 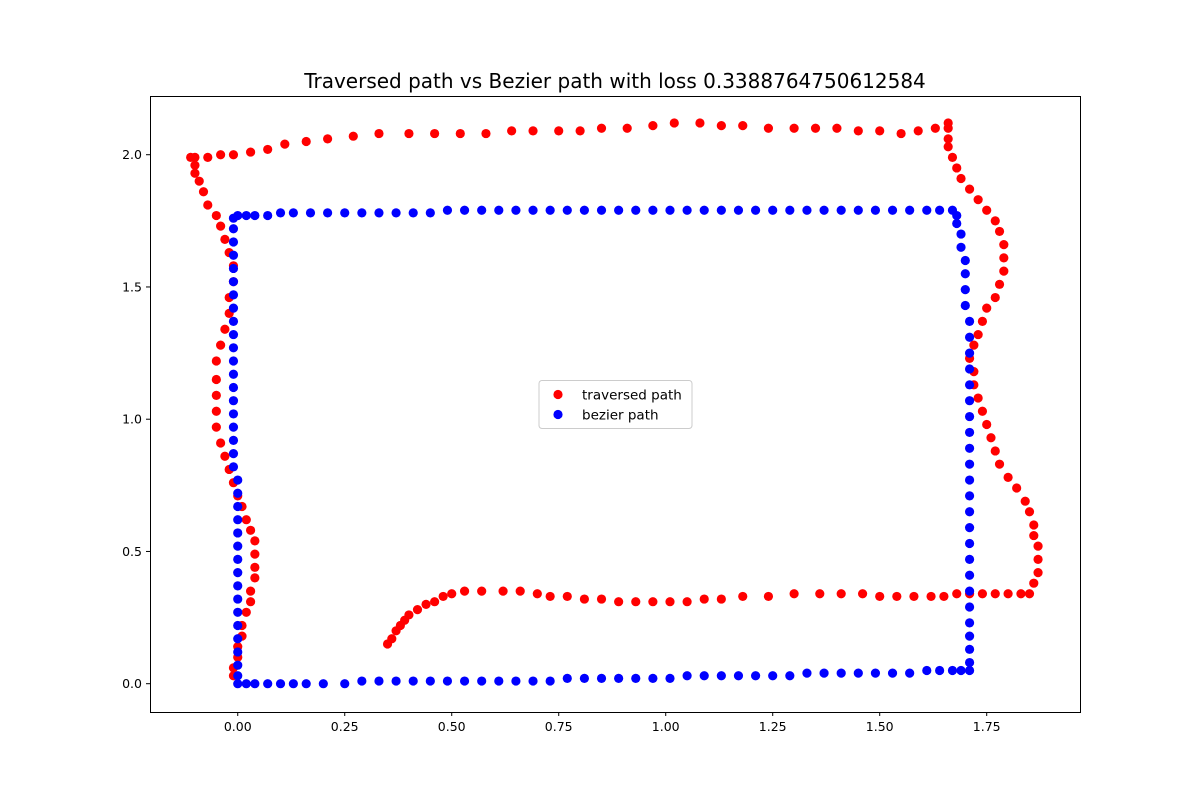 What do you see at coordinates (558, 414) in the screenshot?
I see `legend-marker` at bounding box center [558, 414].